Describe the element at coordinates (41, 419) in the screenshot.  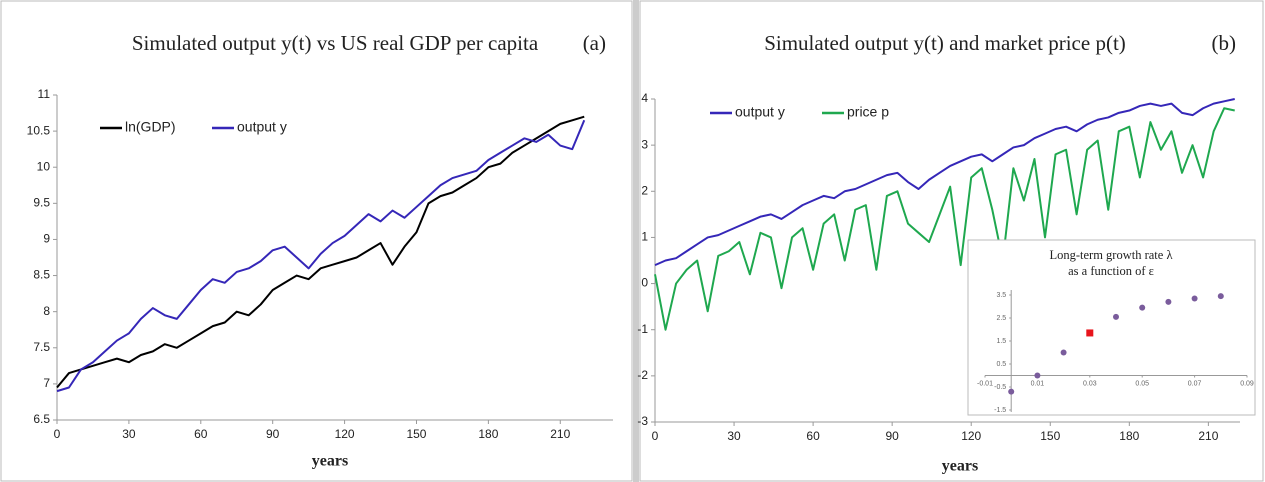
I see `y-tick-label: 6.5` at that location.